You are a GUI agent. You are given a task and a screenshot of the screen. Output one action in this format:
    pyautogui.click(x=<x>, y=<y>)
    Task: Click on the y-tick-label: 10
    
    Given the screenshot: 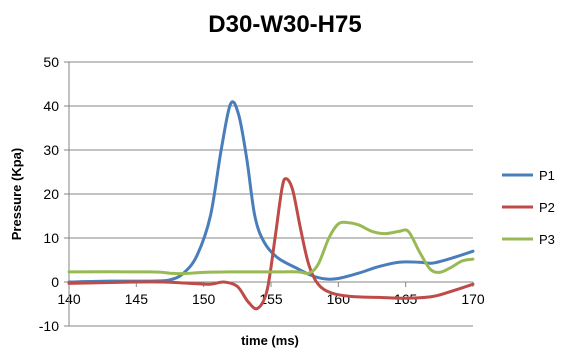 What is the action you would take?
    pyautogui.click(x=51, y=238)
    